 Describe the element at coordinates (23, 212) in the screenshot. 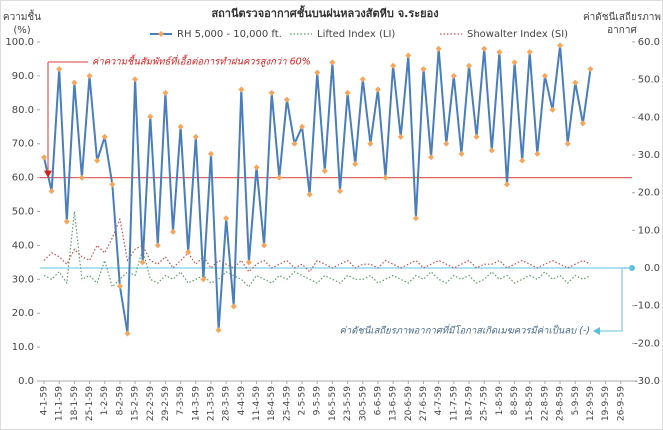

I see `y-tick-label: 50.0` at that location.